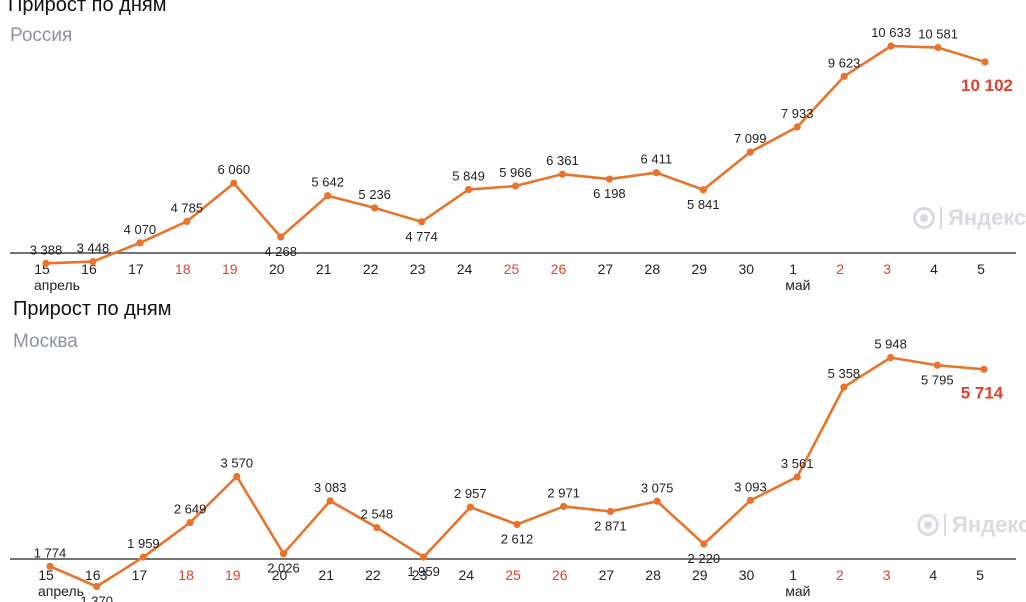 This screenshot has height=602, width=1026. What do you see at coordinates (890, 344) in the screenshot?
I see `data-label: 5 948` at bounding box center [890, 344].